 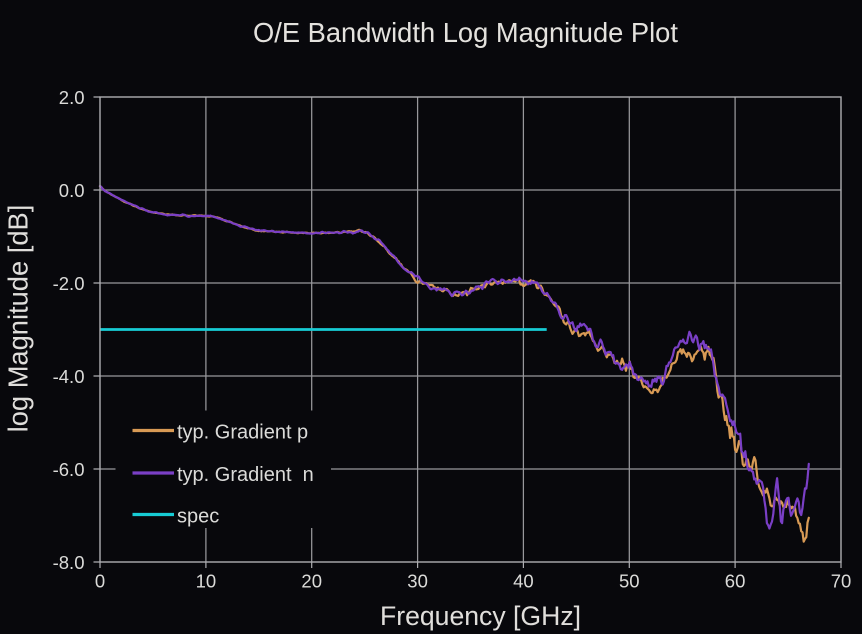 I want to click on svg-text: 30, so click(x=417, y=581).